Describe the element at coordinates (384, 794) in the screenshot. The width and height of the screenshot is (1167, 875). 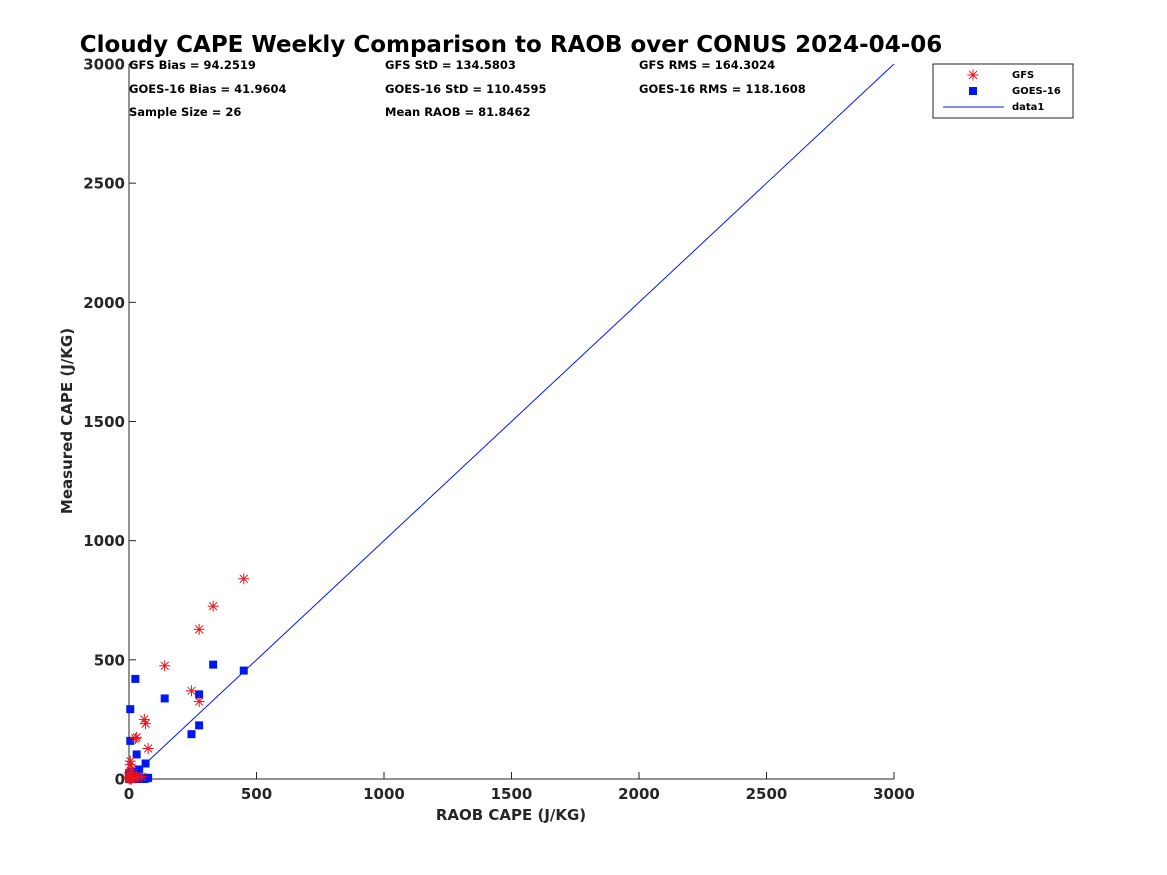
I see `x-tick-label: 1000` at that location.